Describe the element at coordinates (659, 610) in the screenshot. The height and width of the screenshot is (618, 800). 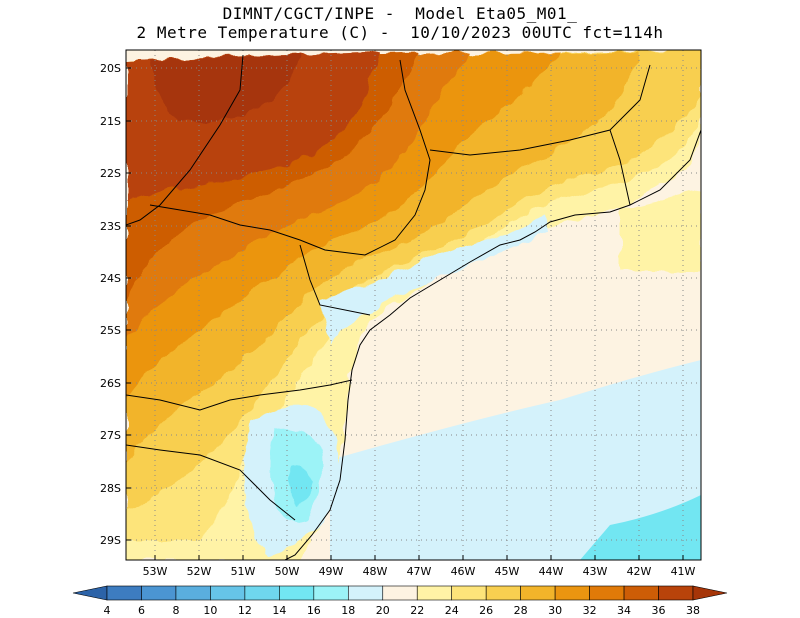
I see `colorbar-tick-label: 36` at that location.